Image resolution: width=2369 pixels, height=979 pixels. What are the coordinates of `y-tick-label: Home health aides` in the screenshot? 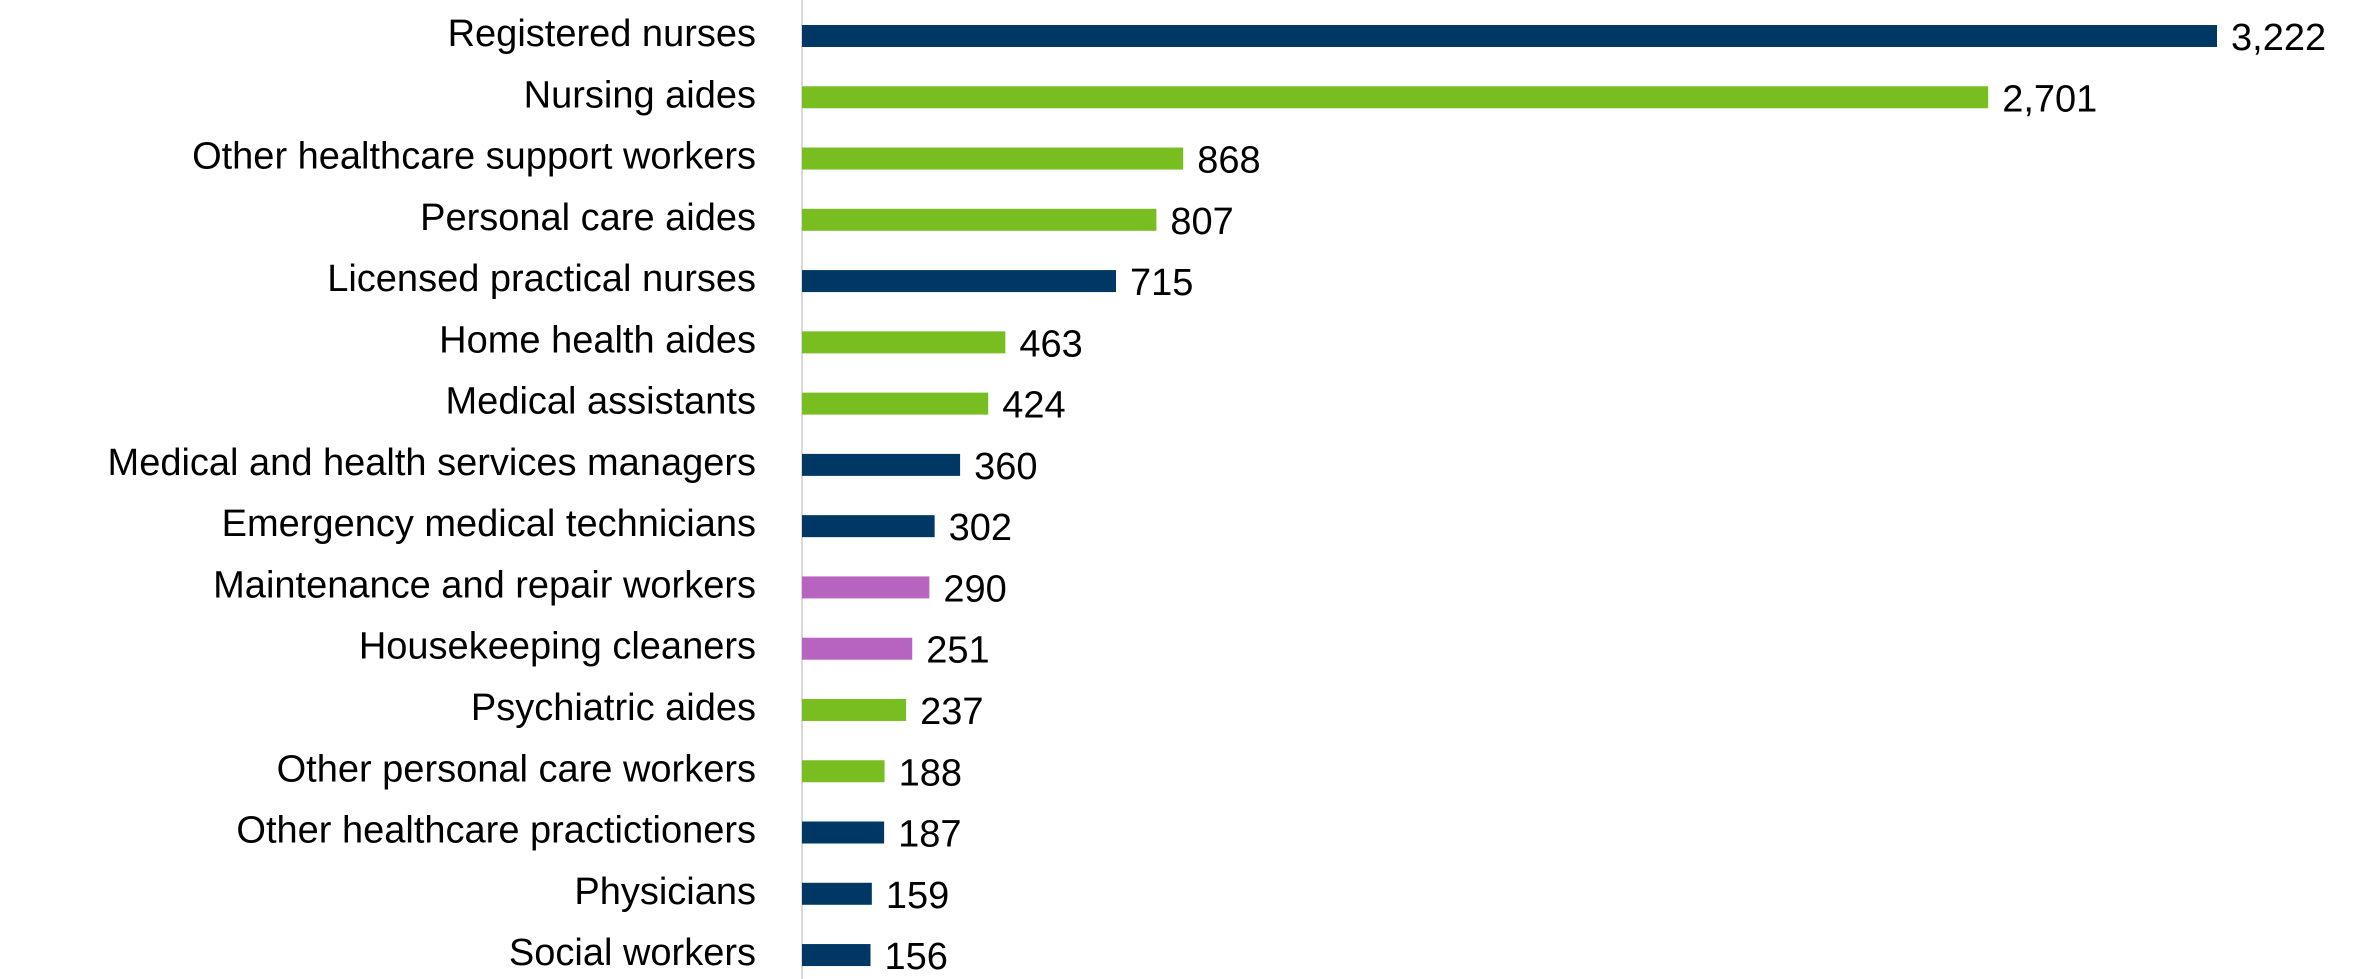 It's located at (597, 340).